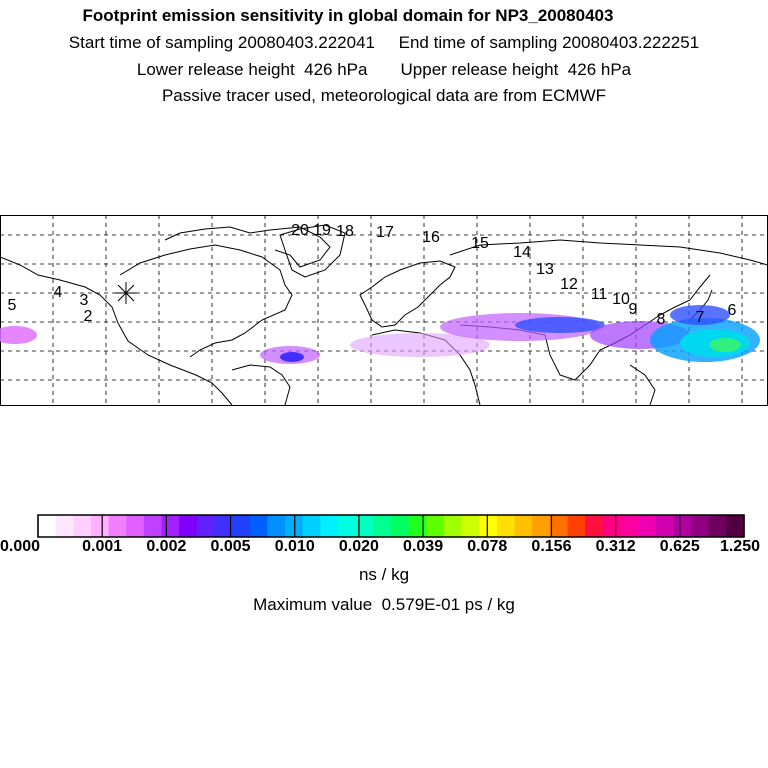 Image resolution: width=768 pixels, height=768 pixels. Describe the element at coordinates (358, 546) in the screenshot. I see `colorbar-tick-label: 0.020` at that location.